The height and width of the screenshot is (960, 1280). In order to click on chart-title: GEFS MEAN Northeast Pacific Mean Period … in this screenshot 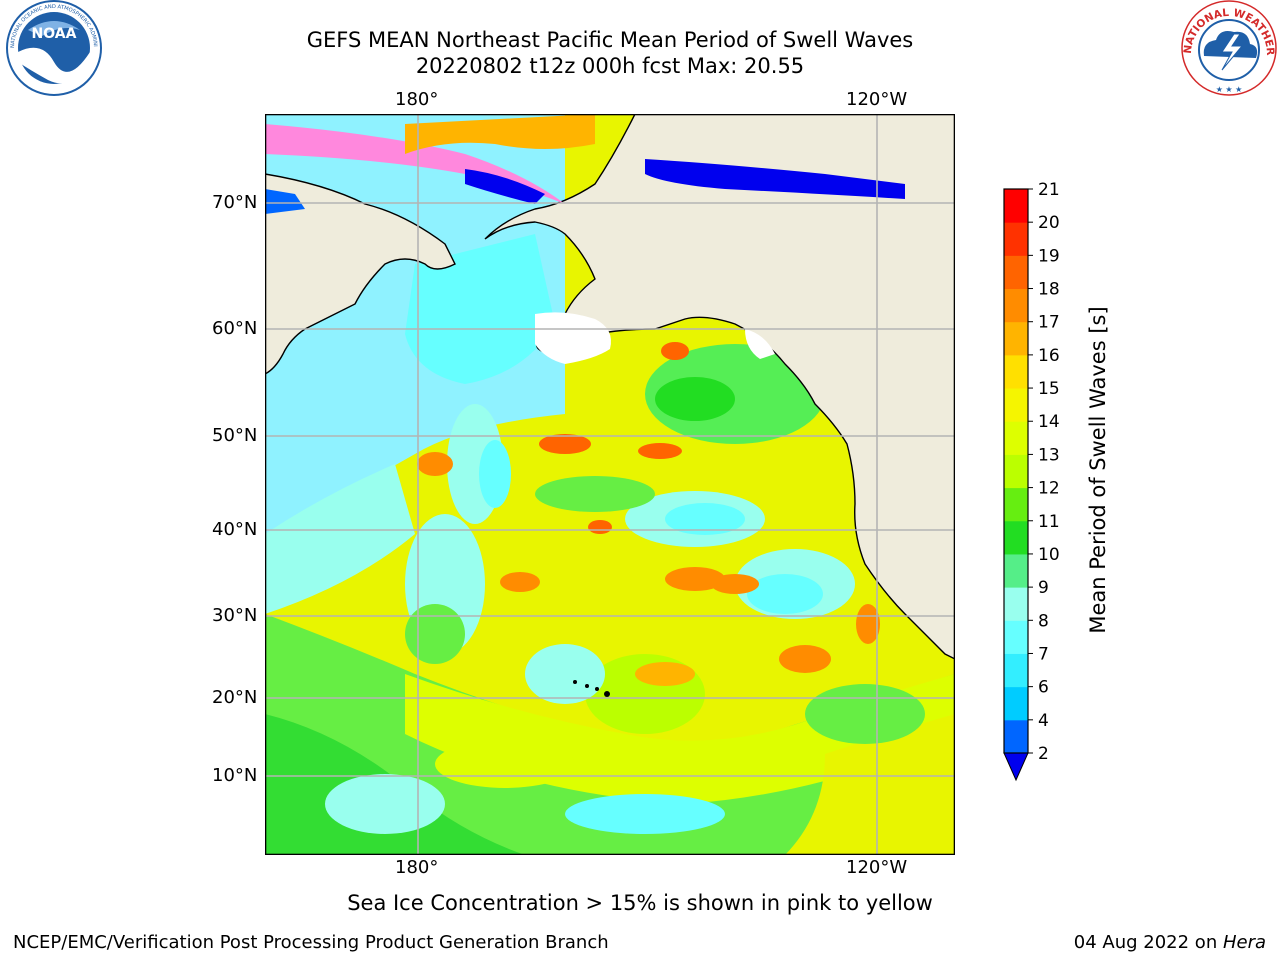, I will do `click(610, 40)`.